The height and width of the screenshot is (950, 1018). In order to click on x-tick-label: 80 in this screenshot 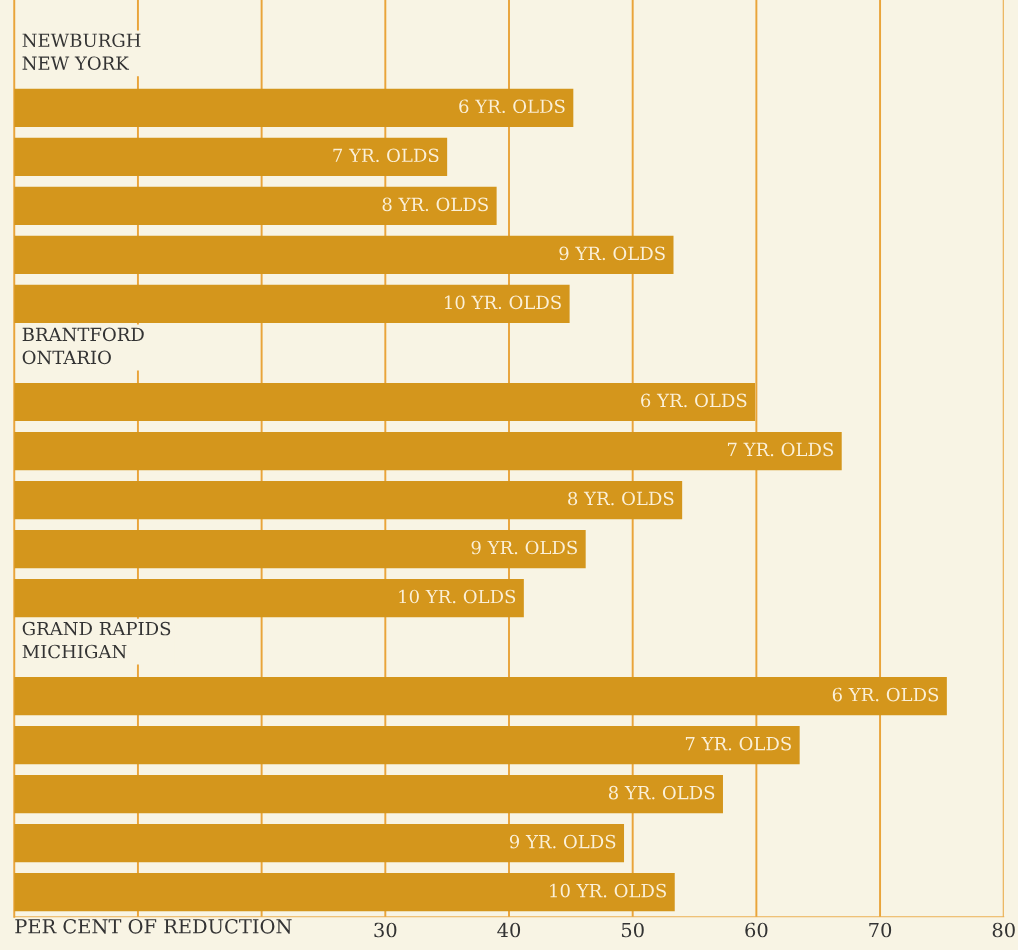, I will do `click(1003, 930)`.